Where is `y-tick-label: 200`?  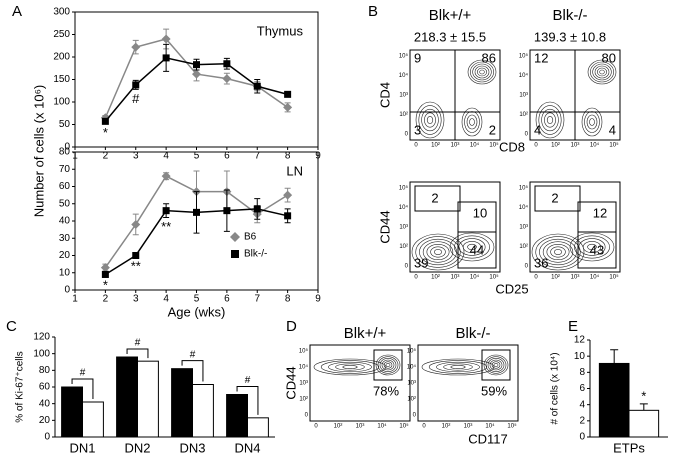 y-tick-label: 200 is located at coordinates (61, 57).